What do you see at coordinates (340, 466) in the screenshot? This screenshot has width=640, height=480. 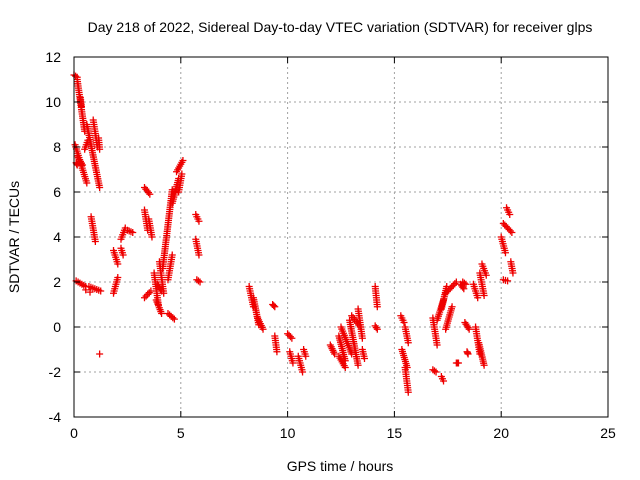 I see `x-axis-label: GPS time / hours` at bounding box center [340, 466].